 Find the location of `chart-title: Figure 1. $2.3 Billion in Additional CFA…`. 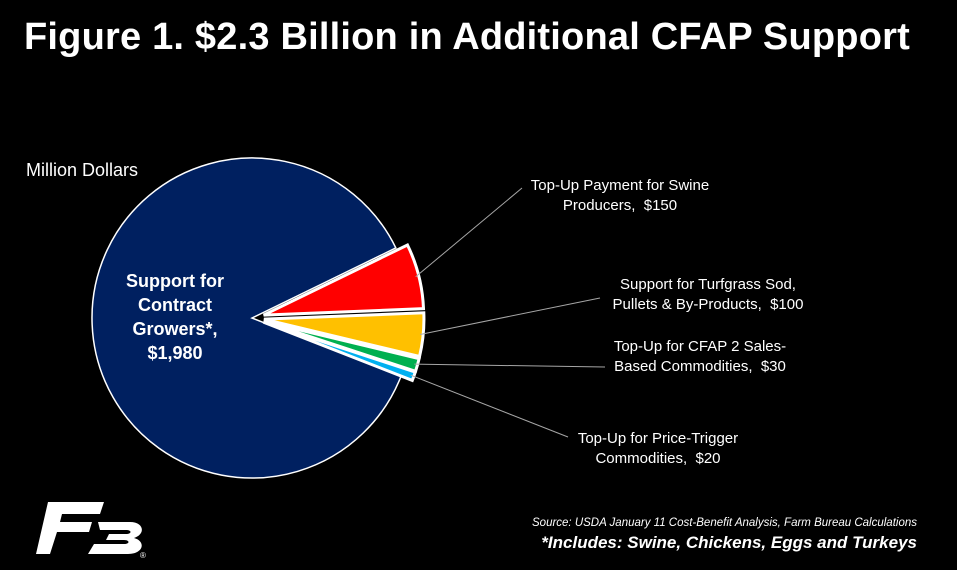

chart-title: Figure 1. $2.3 Billion in Additional CFA… is located at coordinates (467, 37).